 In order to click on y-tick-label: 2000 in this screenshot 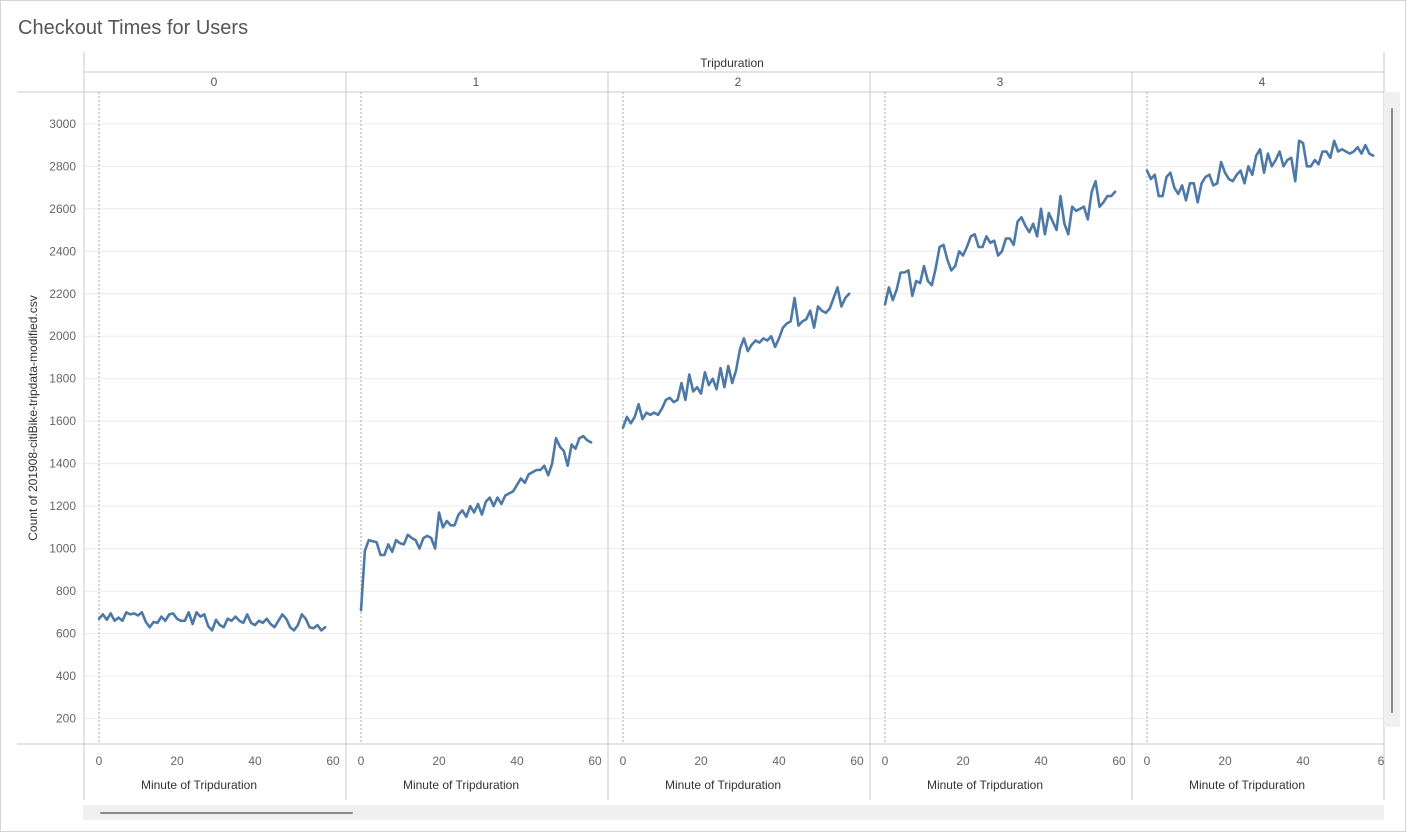, I will do `click(62, 336)`.